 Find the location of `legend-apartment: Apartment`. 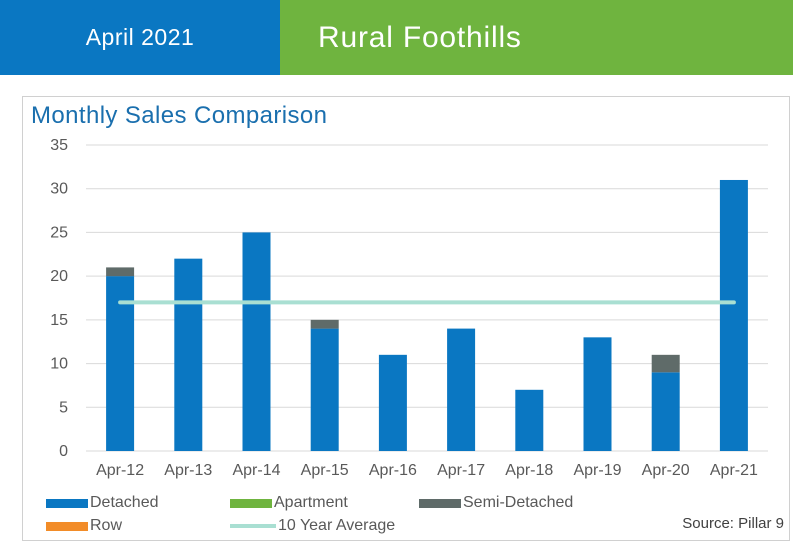

legend-apartment: Apartment is located at coordinates (289, 503).